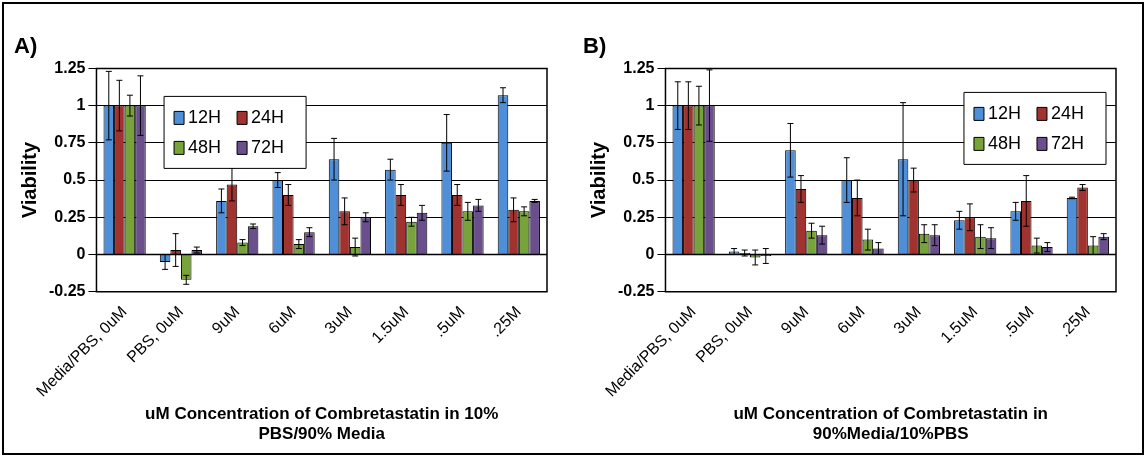  What do you see at coordinates (26, 46) in the screenshot?
I see `chart-title: A)` at bounding box center [26, 46].